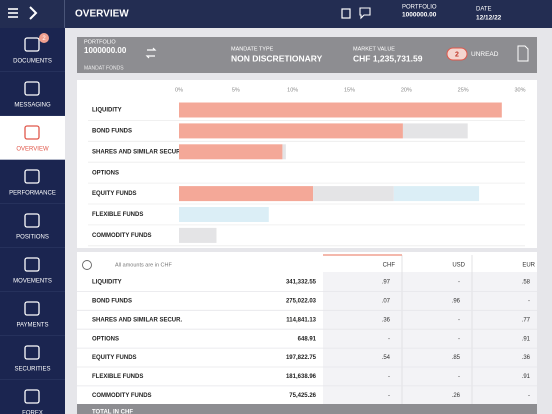  What do you see at coordinates (374, 49) in the screenshot?
I see `market-label: MARKET VALUE` at bounding box center [374, 49].